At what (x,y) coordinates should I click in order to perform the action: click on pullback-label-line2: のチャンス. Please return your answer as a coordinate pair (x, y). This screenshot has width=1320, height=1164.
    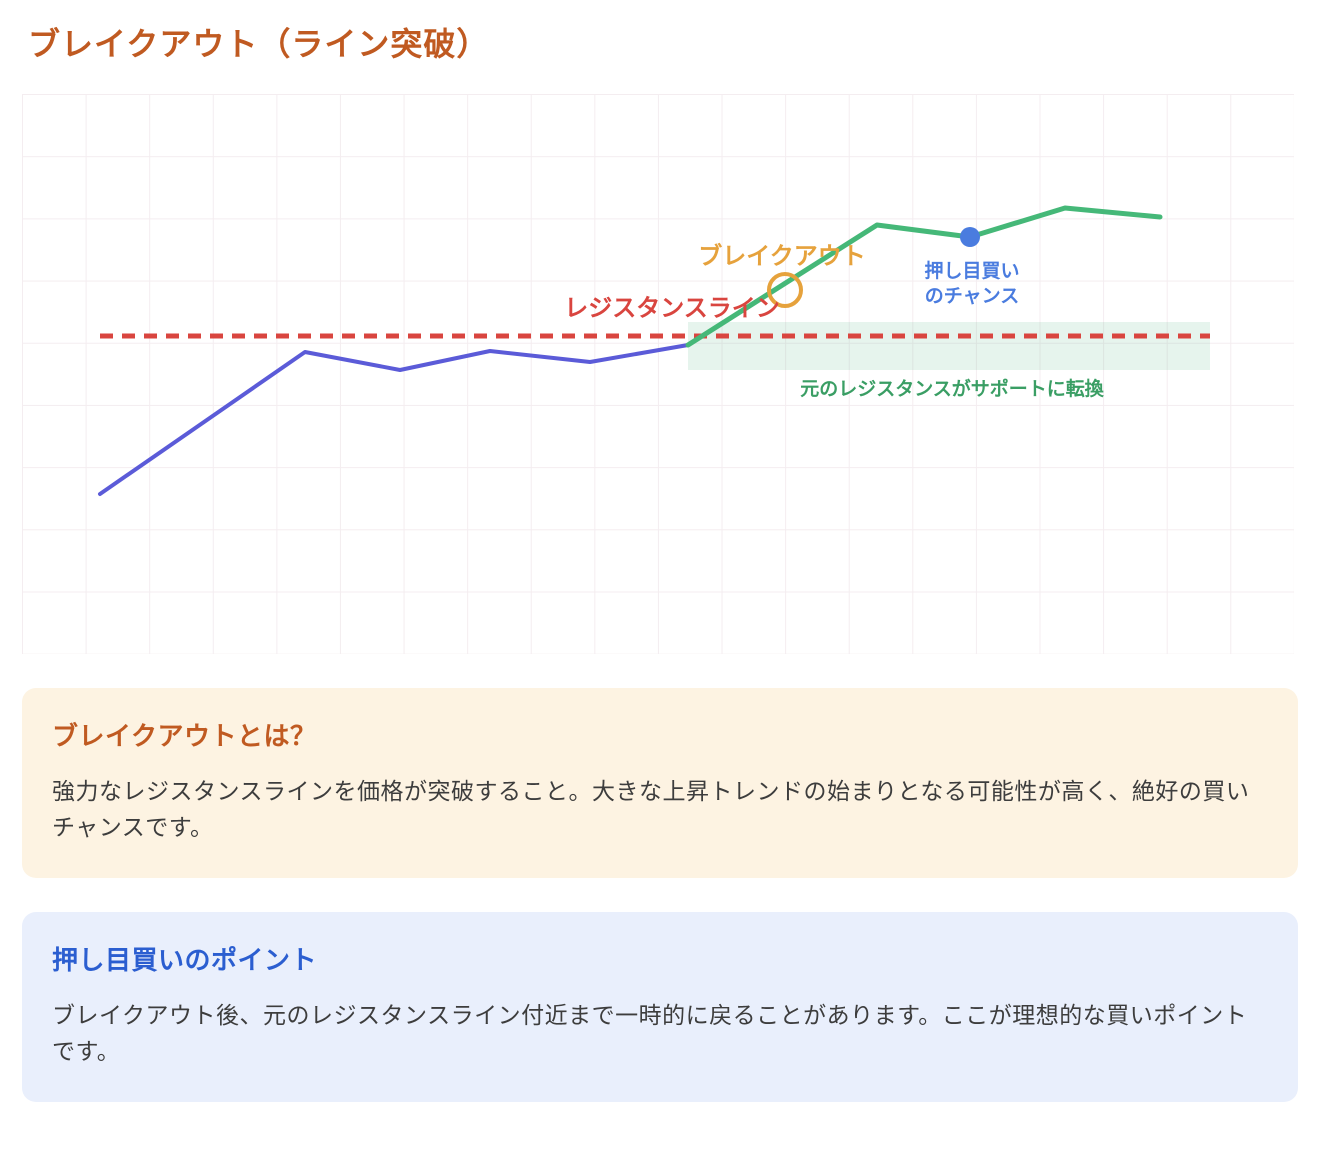
    Looking at the image, I should click on (972, 296).